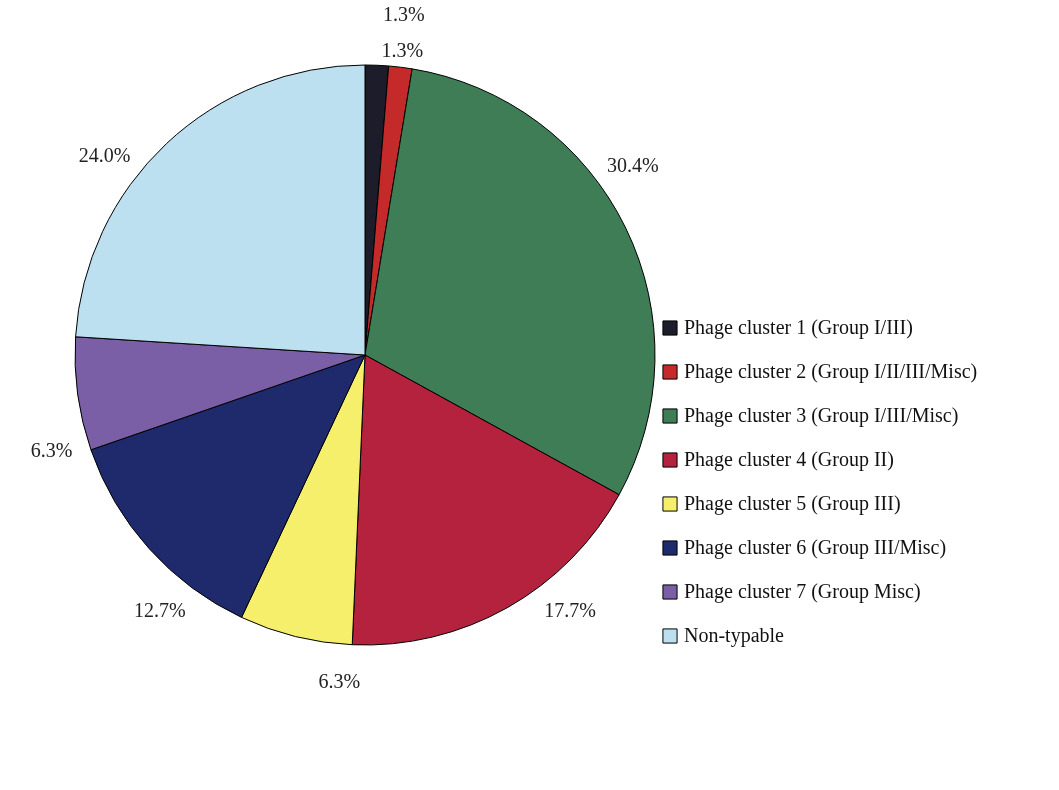 This screenshot has width=1059, height=790. Describe the element at coordinates (802, 591) in the screenshot. I see `legend-label: Phage cluster 7 (Group Misc)` at that location.